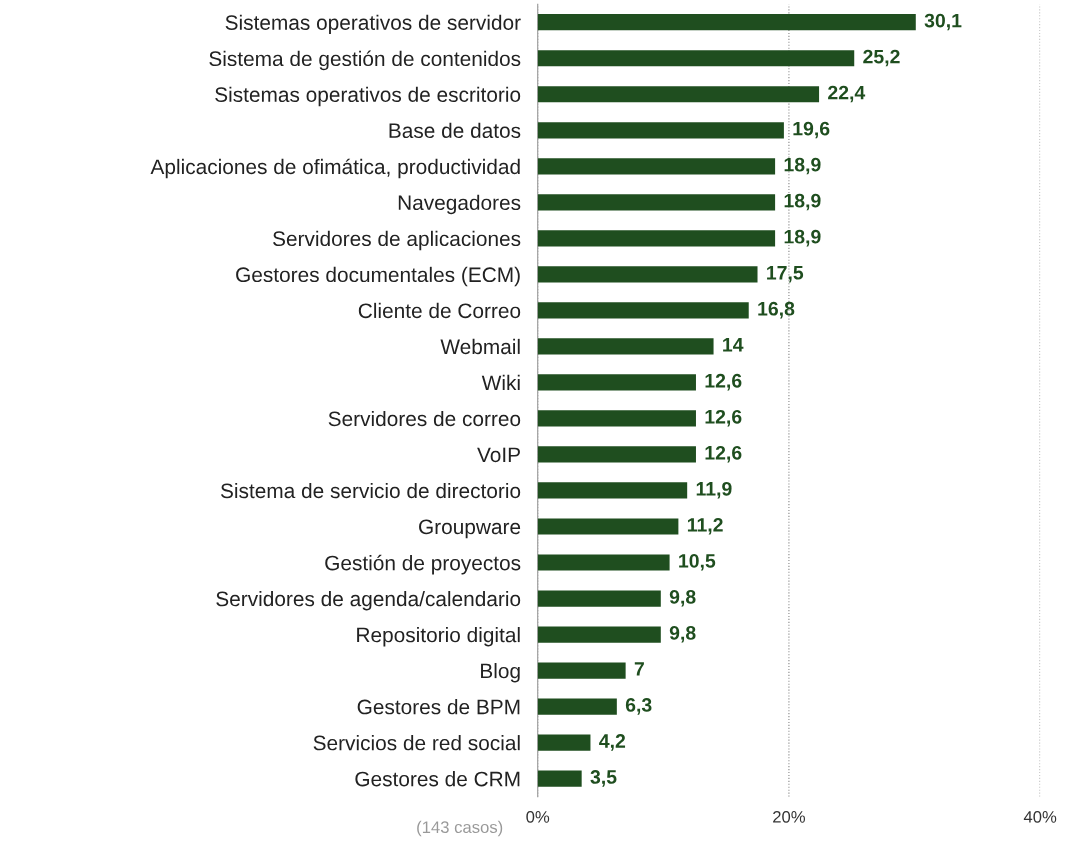  What do you see at coordinates (776, 310) in the screenshot?
I see `data-label: 16,8` at bounding box center [776, 310].